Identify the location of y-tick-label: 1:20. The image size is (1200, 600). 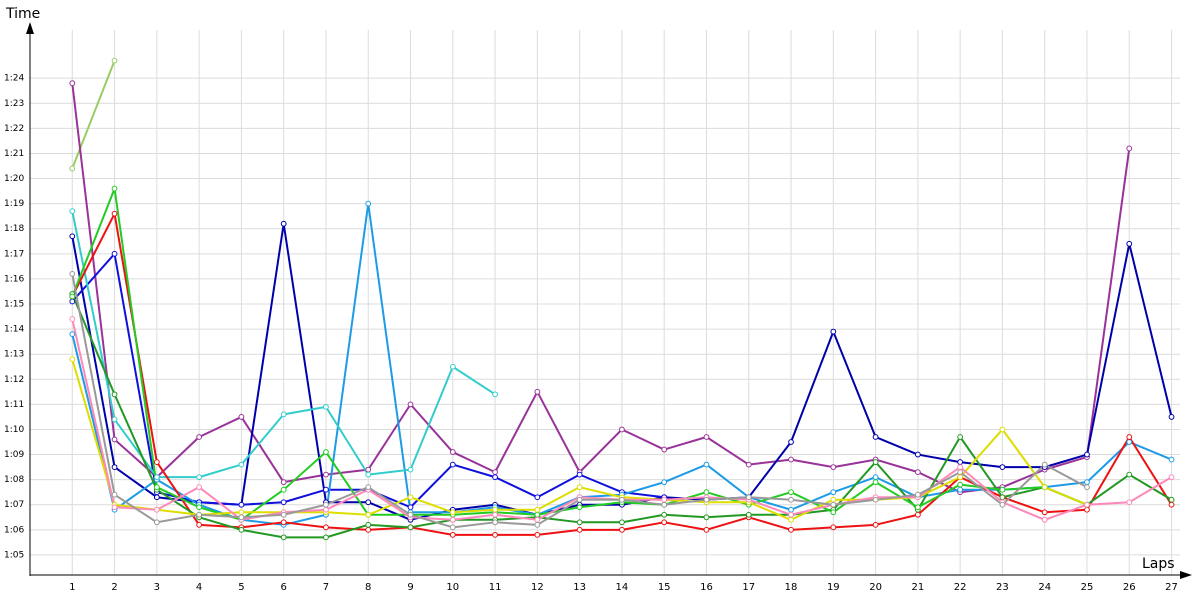
(14, 179).